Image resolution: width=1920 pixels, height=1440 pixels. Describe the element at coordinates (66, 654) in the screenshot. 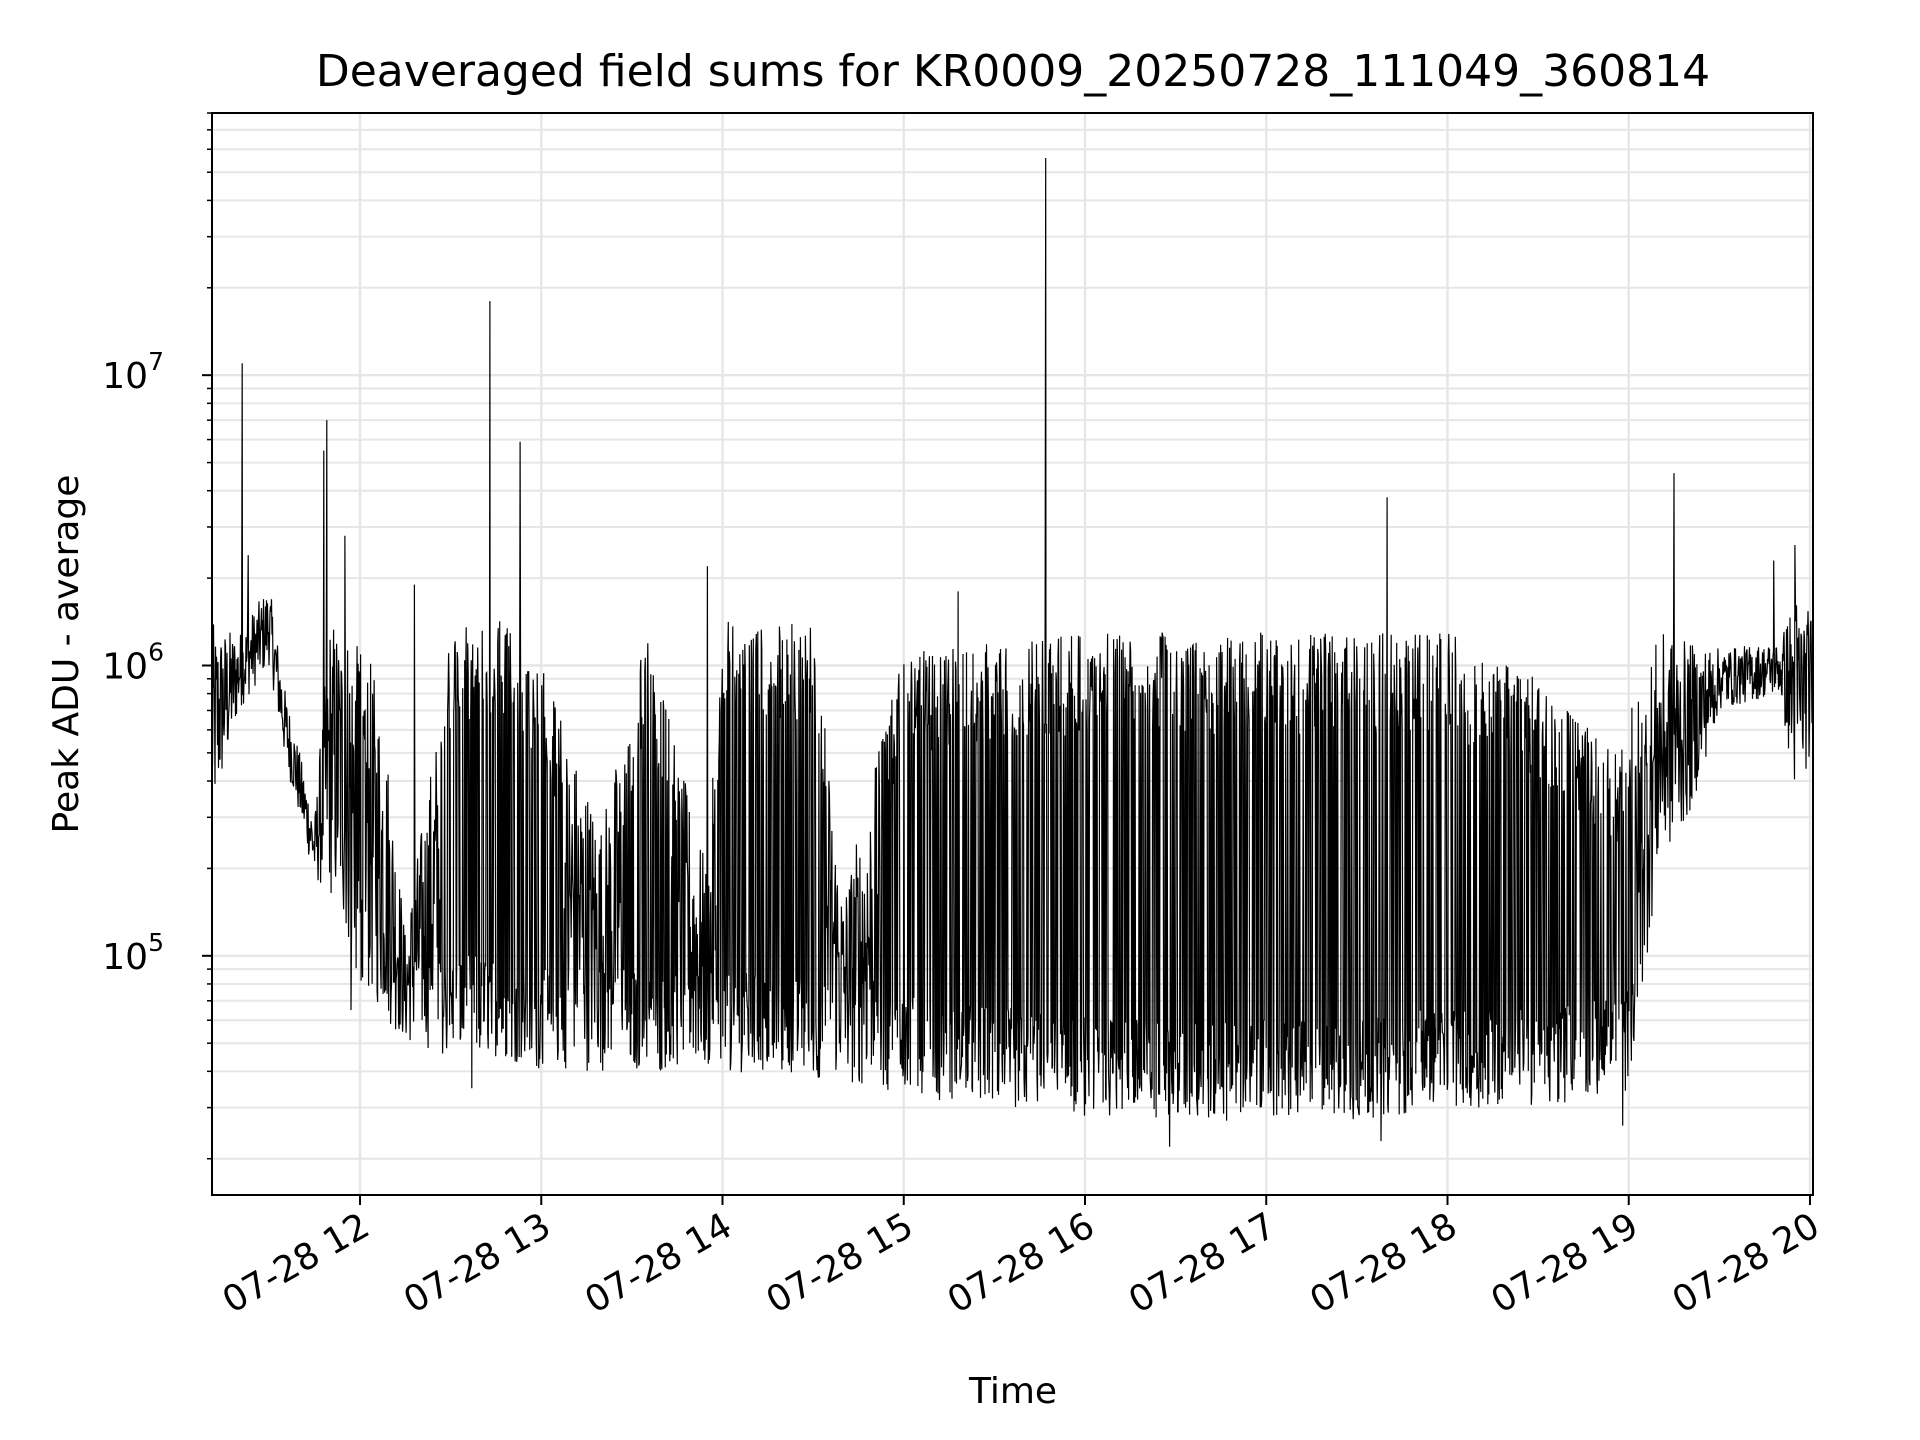

I see `y-axis-label: Peak ADU - average` at that location.